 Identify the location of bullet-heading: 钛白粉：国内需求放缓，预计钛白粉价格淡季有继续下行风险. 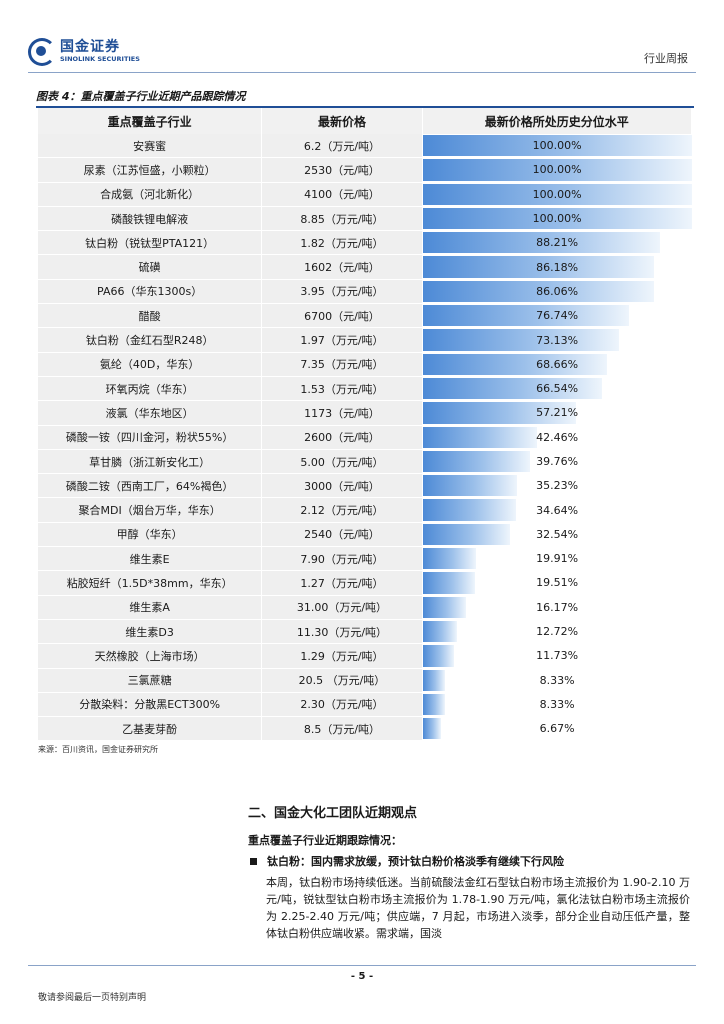
(407, 861).